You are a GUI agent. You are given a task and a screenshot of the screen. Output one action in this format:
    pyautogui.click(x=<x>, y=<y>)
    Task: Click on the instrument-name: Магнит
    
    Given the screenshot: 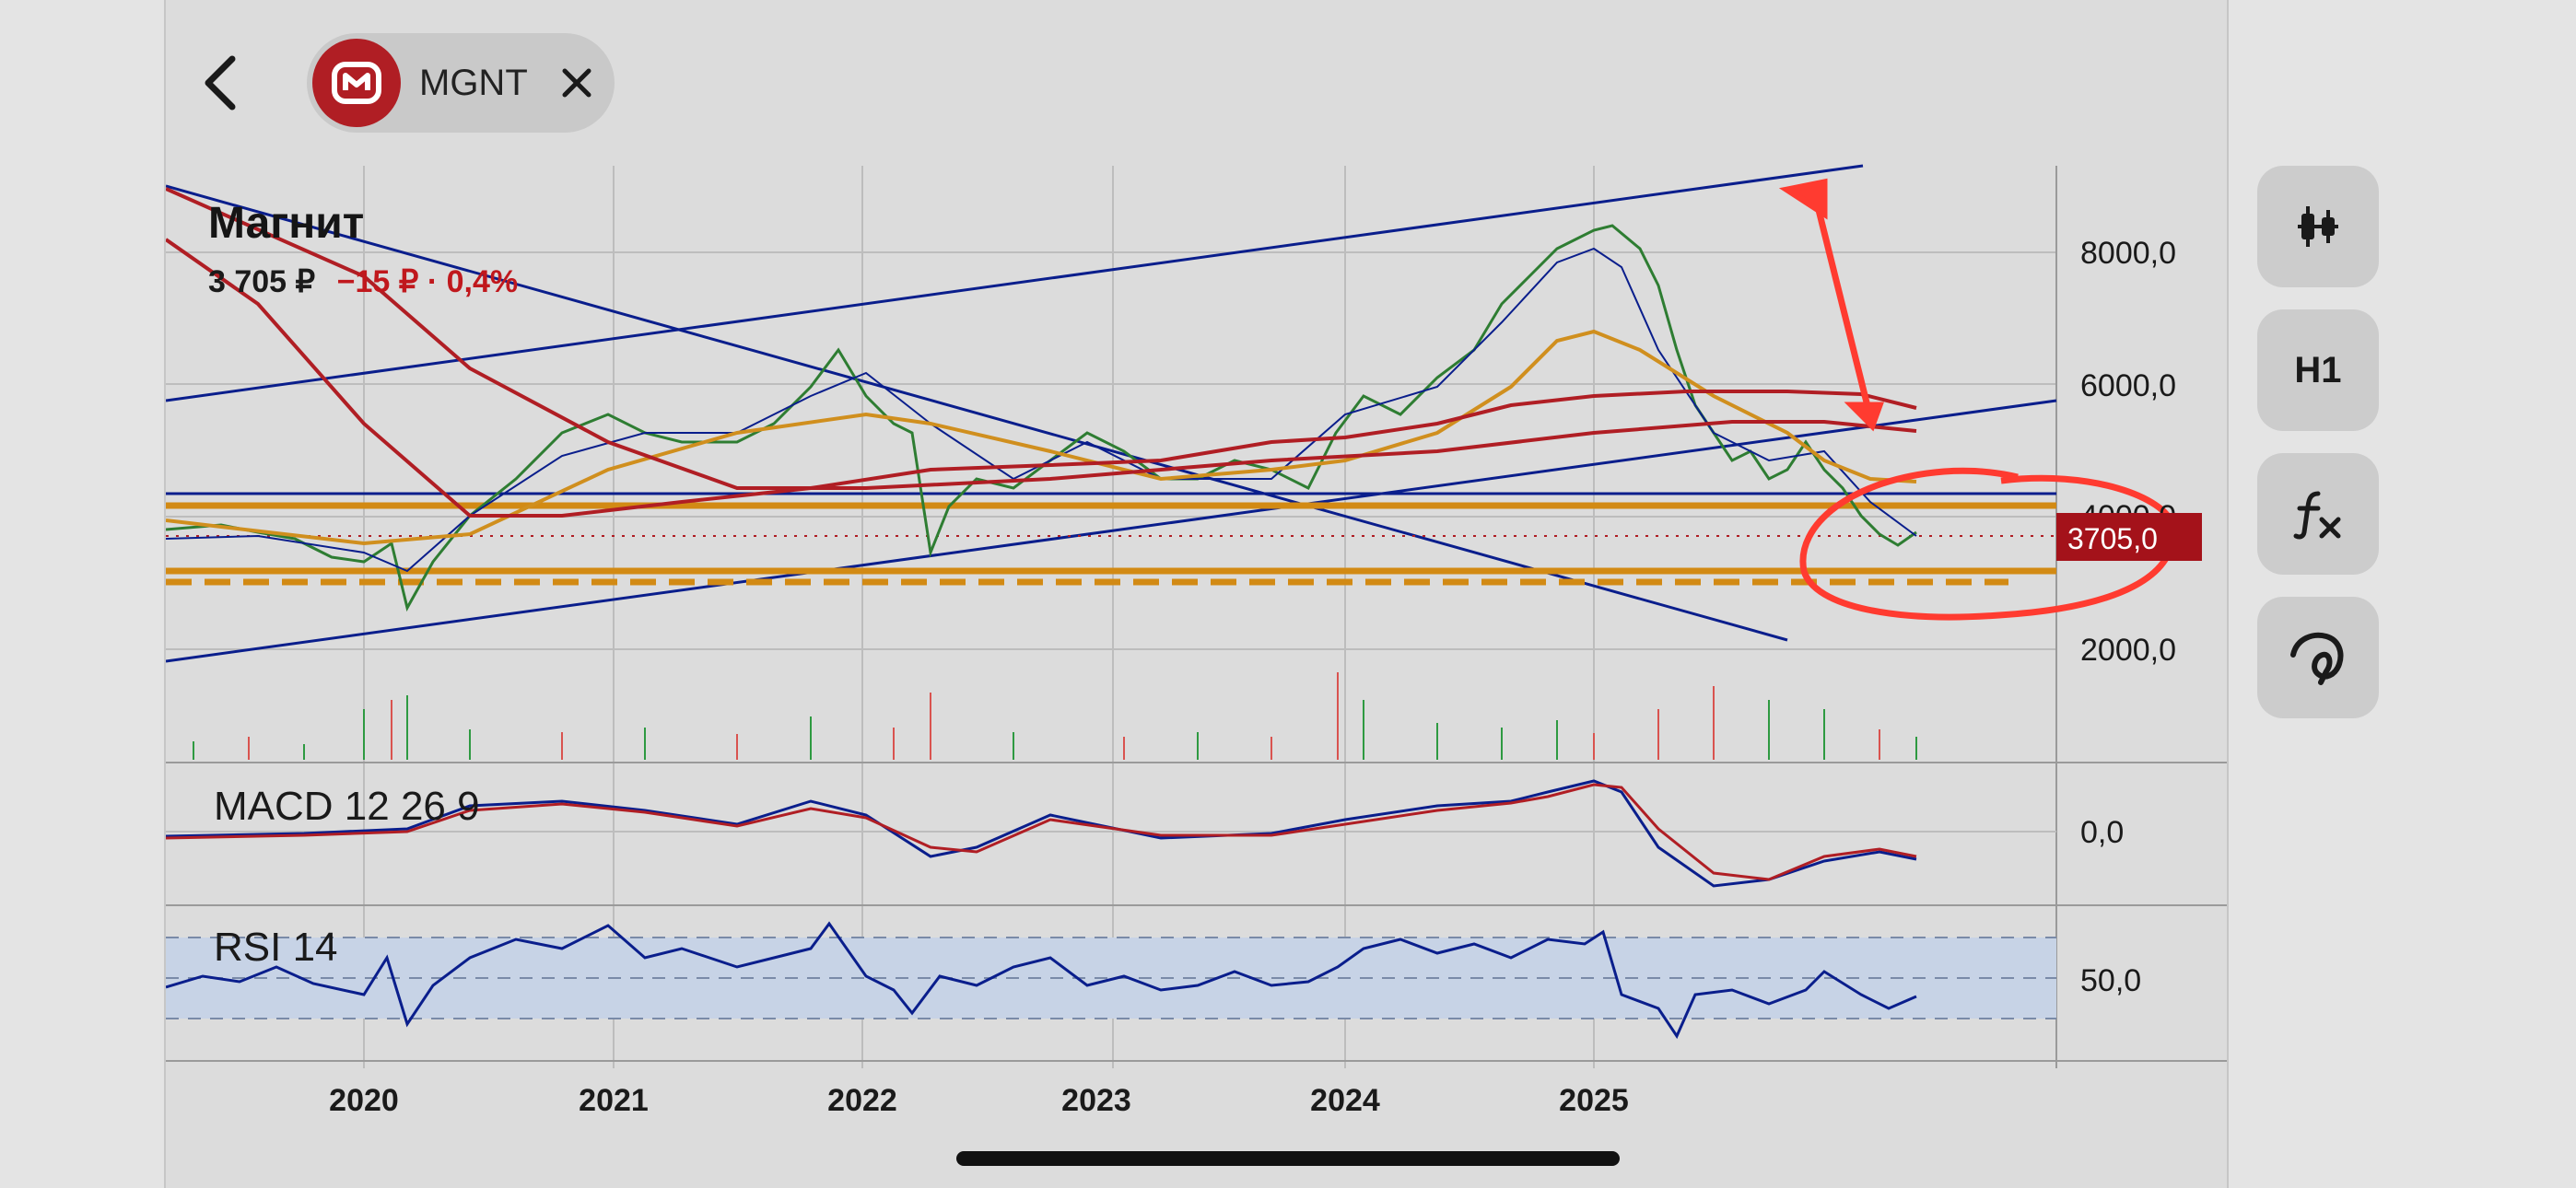 What is the action you would take?
    pyautogui.click(x=286, y=223)
    